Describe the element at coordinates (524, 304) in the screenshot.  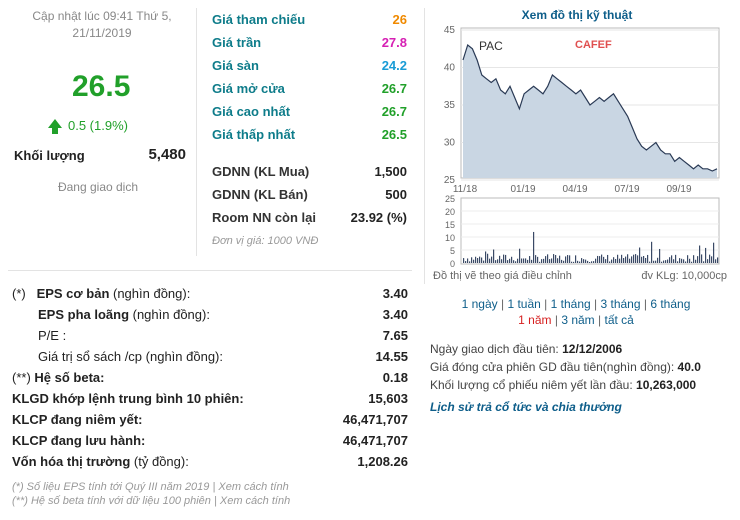
I see `range-1w: 1 tuần` at that location.